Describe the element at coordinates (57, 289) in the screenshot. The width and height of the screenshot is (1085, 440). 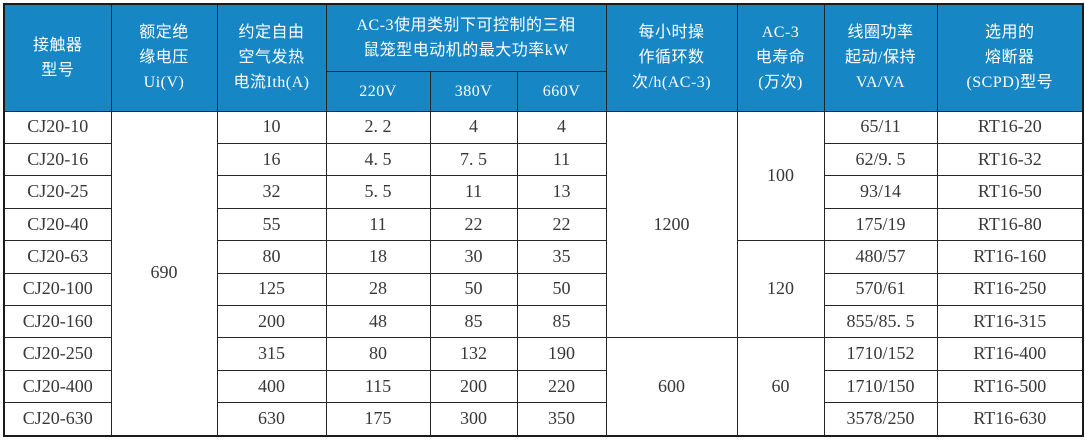
I see `cell-model: CJ20-100` at that location.